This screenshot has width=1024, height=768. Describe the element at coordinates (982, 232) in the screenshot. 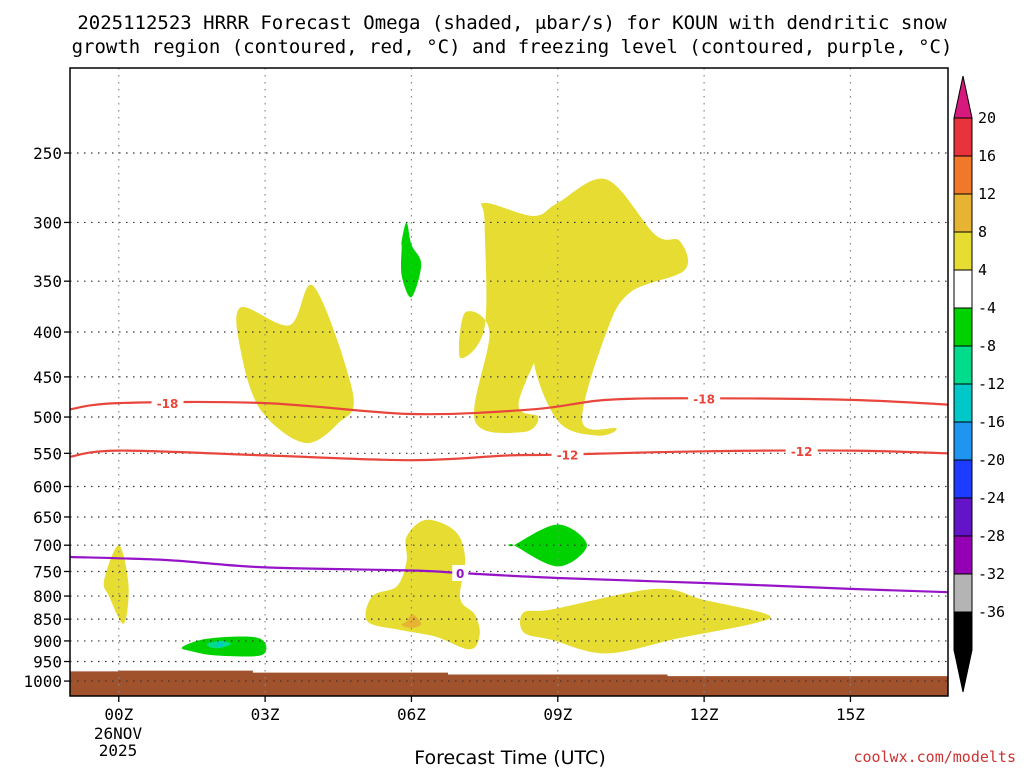

I see `colorbar-label-8: 8` at that location.